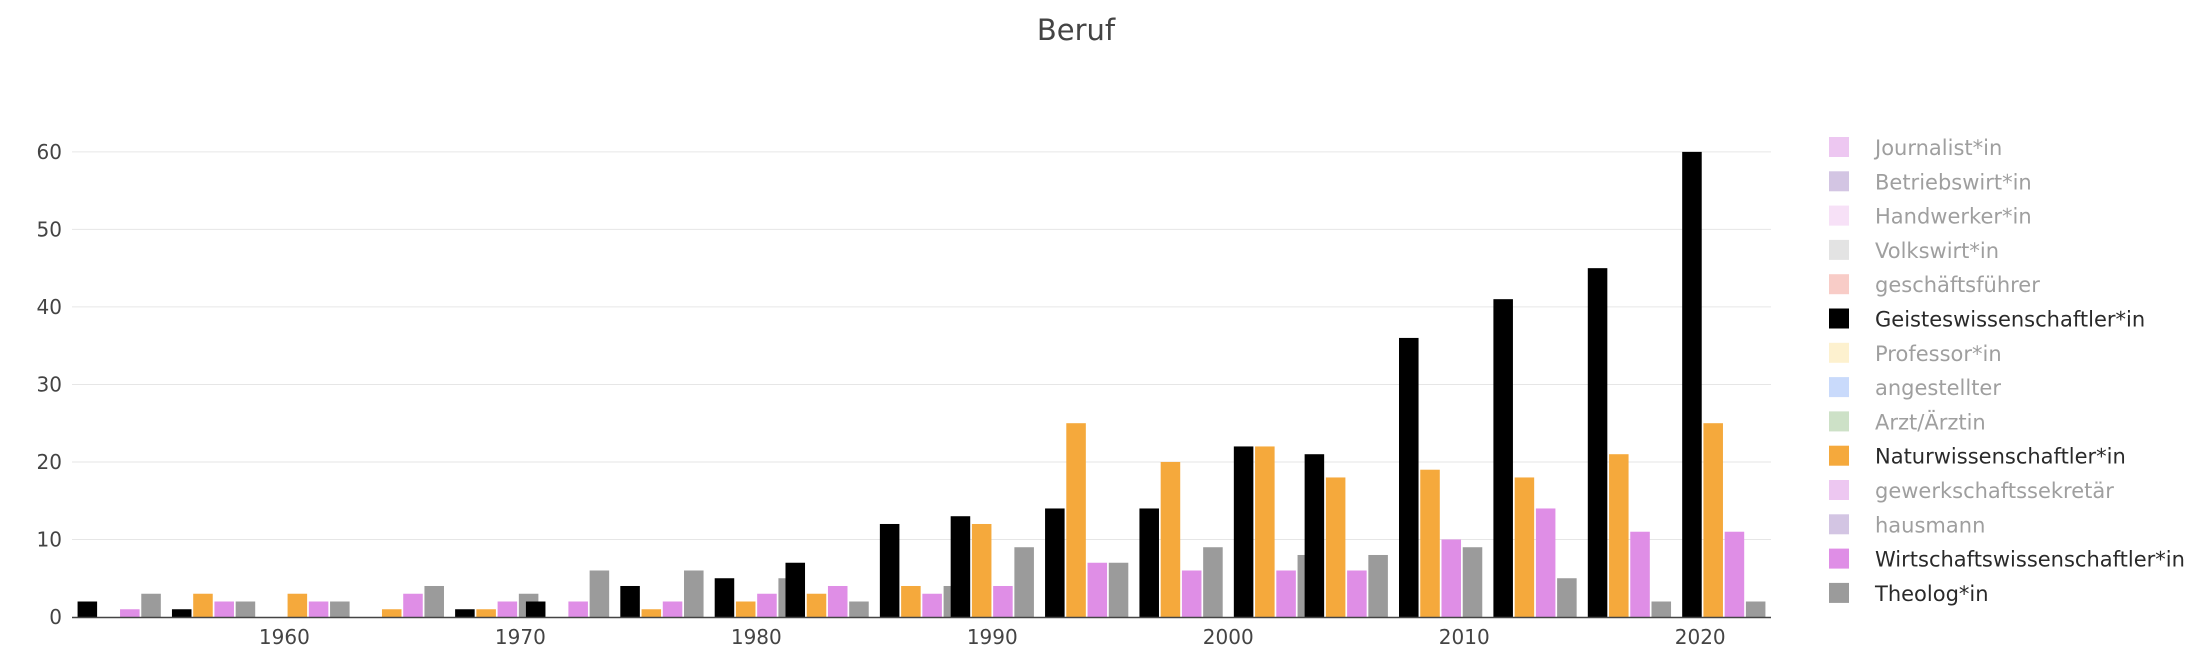 This screenshot has height=672, width=2204. Describe the element at coordinates (1464, 637) in the screenshot. I see `x-tick-label: 2010` at that location.